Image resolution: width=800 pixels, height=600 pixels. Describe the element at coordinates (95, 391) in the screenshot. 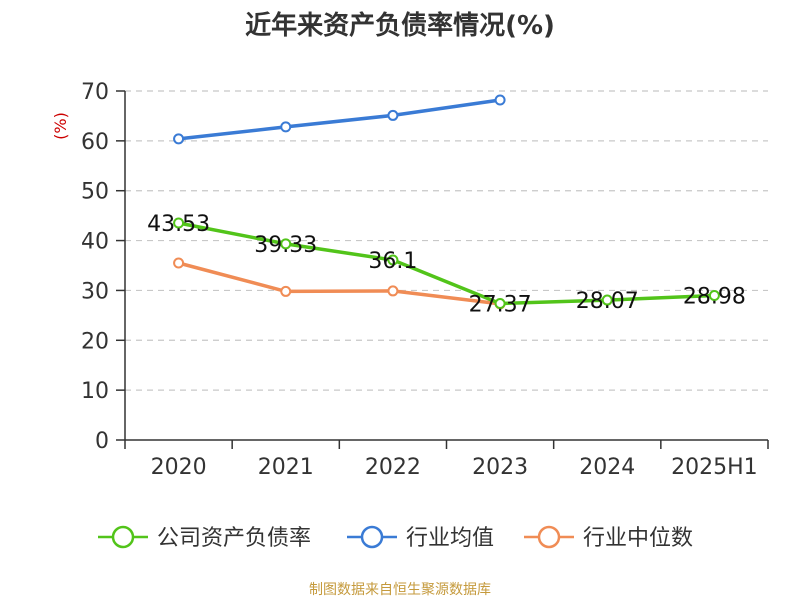

I see `y-tick-label: 10` at that location.